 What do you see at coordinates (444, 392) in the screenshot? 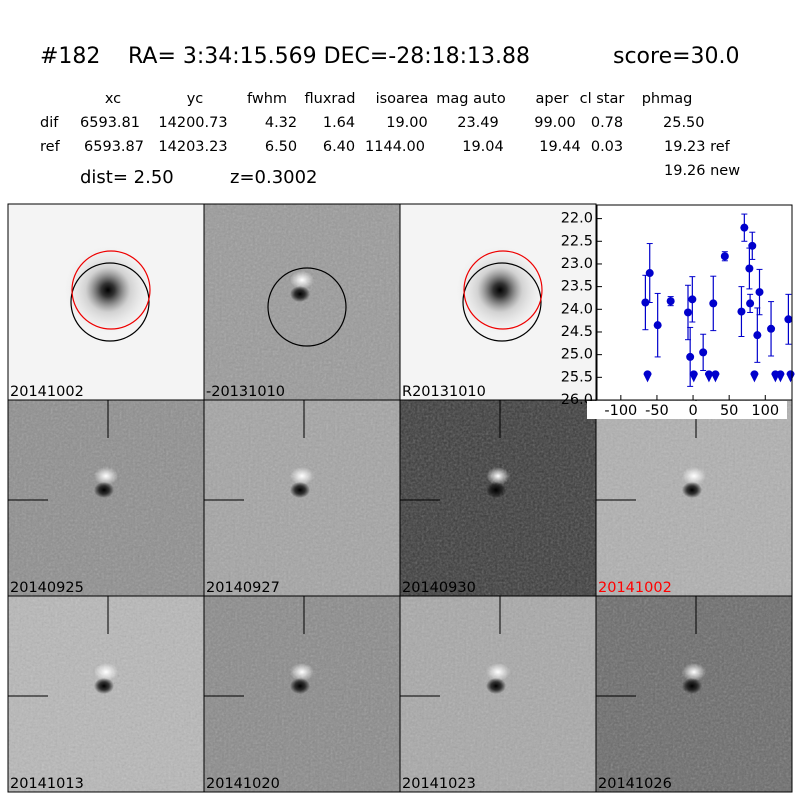
I see `stamp-label: R20131010` at bounding box center [444, 392].